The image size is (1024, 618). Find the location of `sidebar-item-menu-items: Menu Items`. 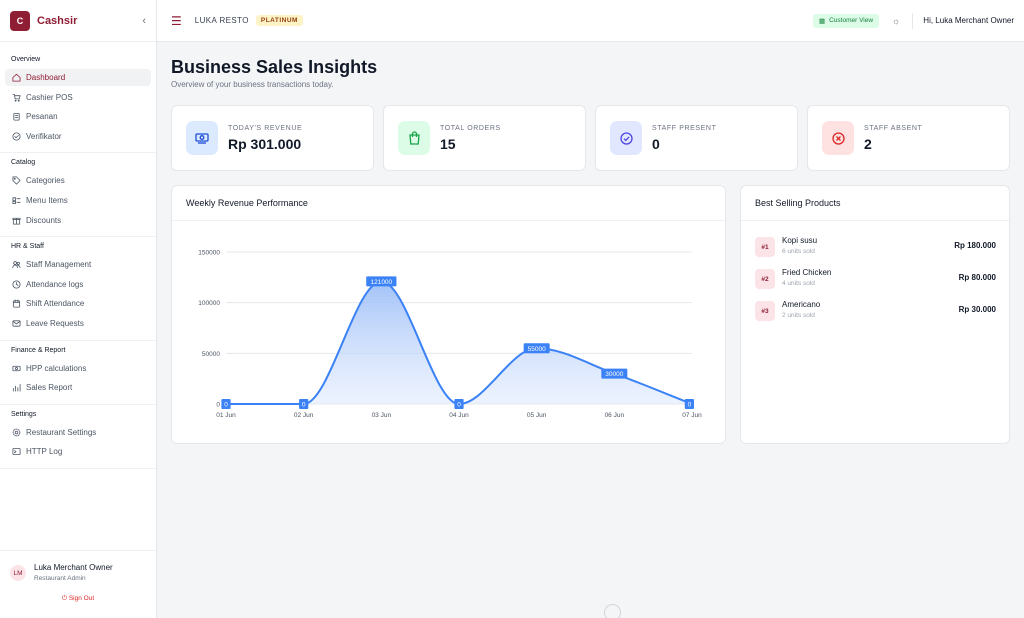

sidebar-item-menu-items: Menu Items is located at coordinates (78, 200).